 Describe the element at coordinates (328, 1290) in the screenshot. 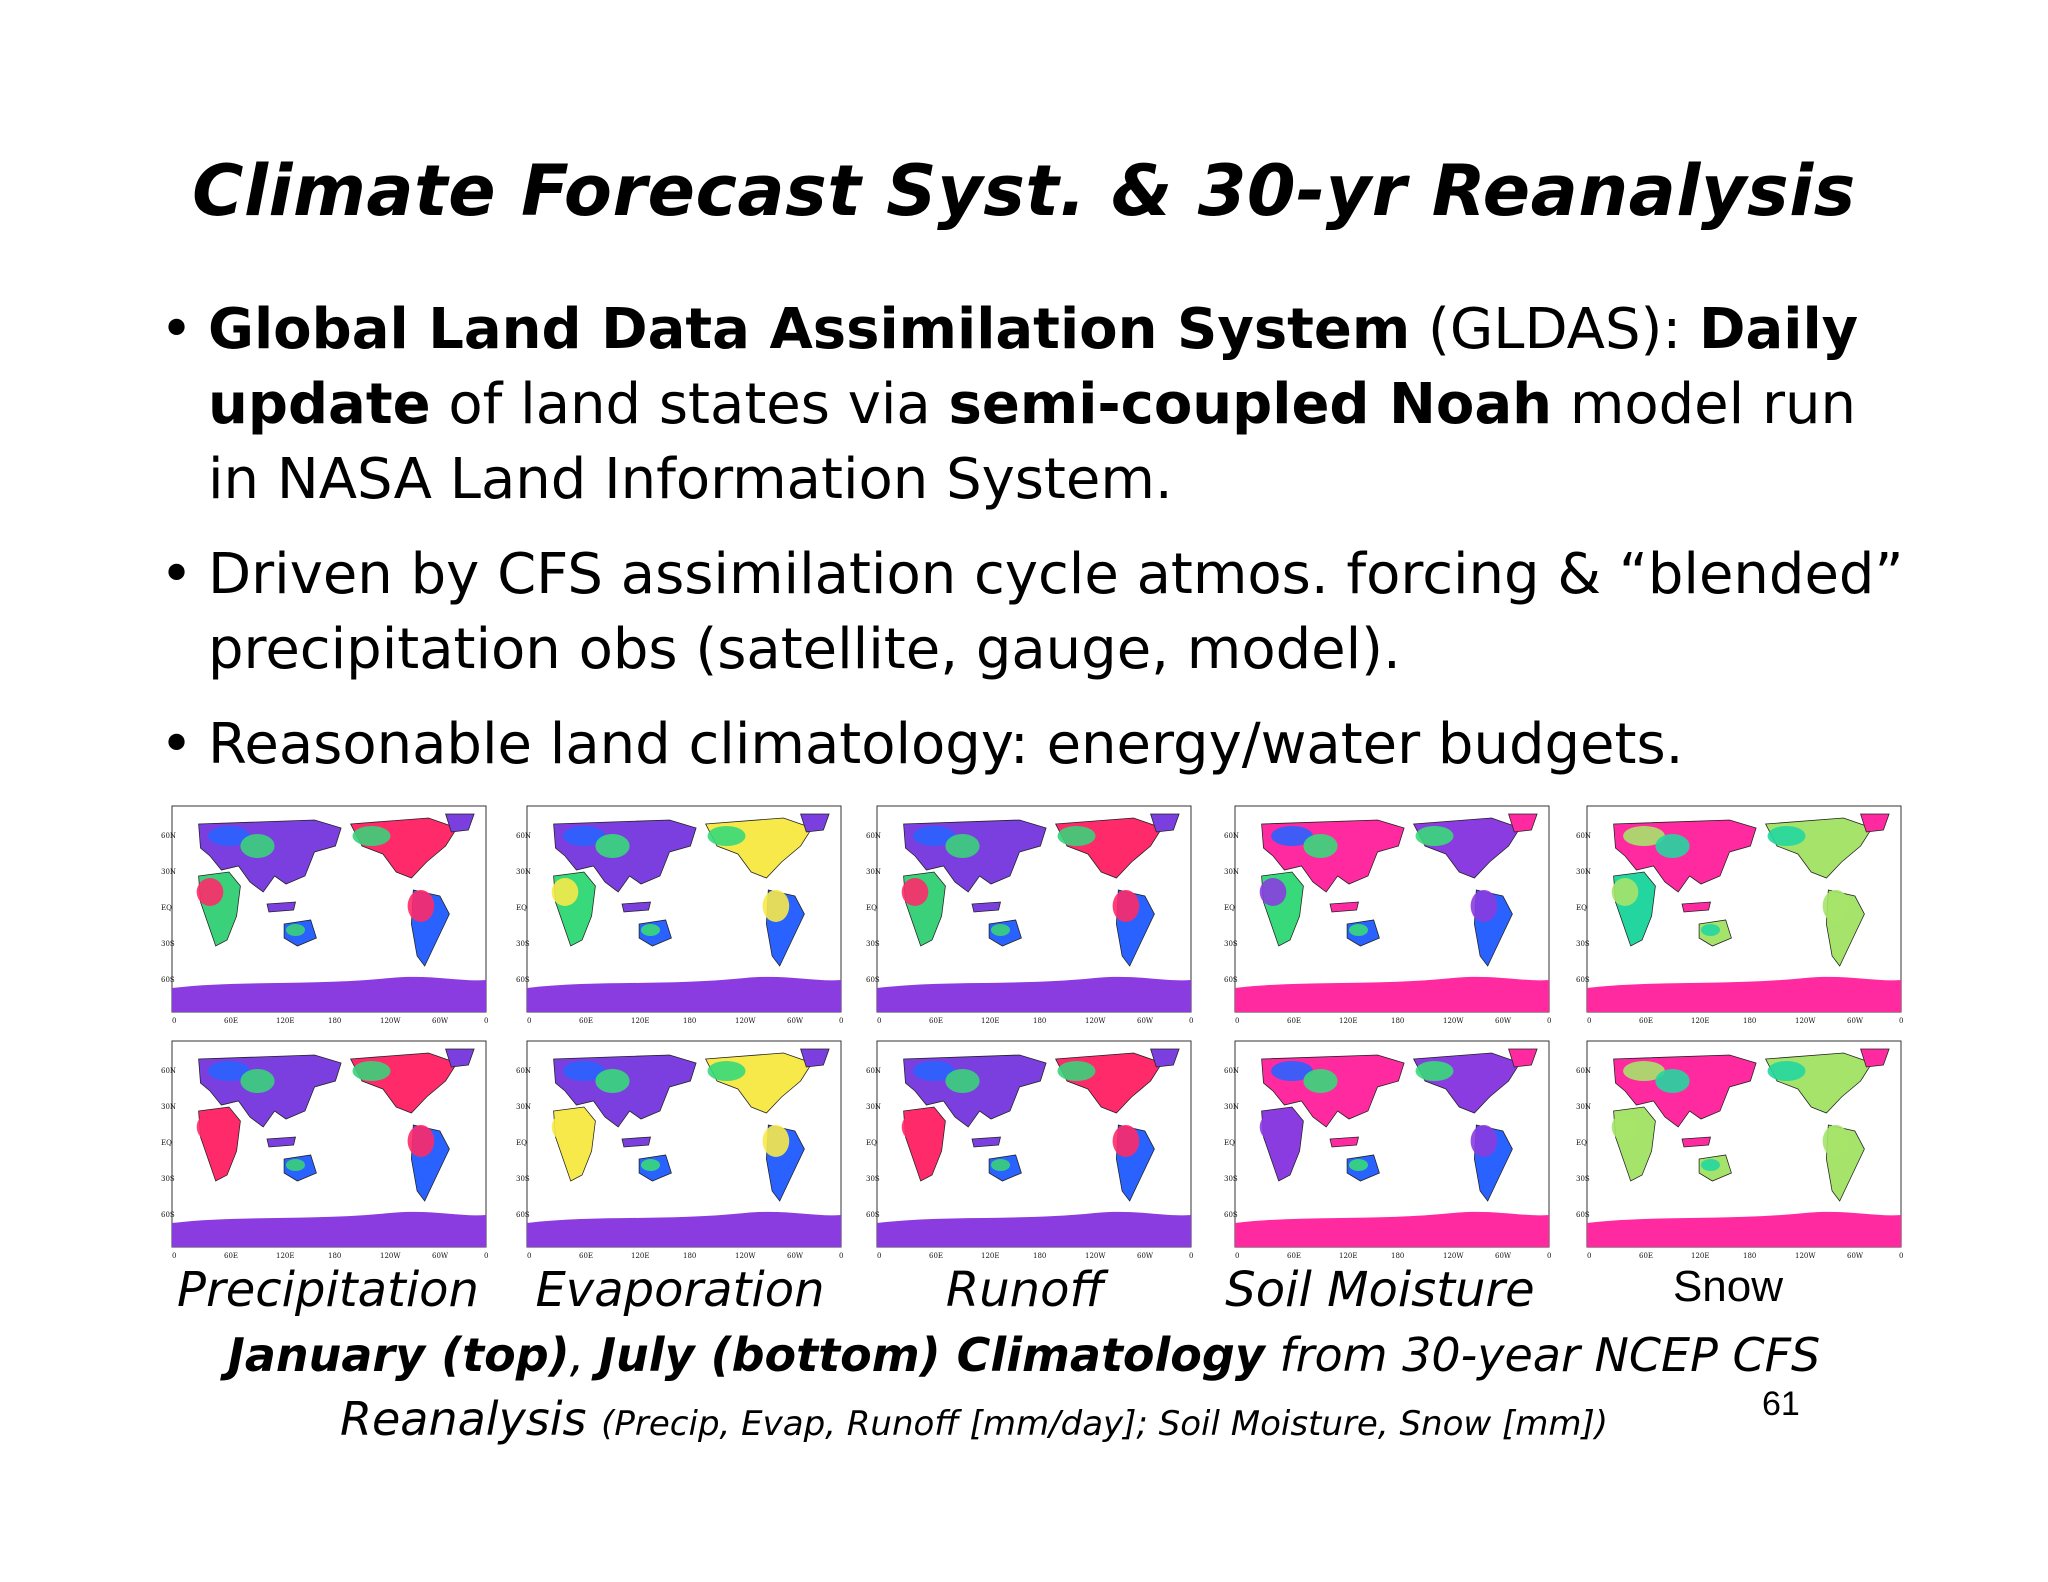

I see `panel-label-precipitation: Precipitation` at that location.